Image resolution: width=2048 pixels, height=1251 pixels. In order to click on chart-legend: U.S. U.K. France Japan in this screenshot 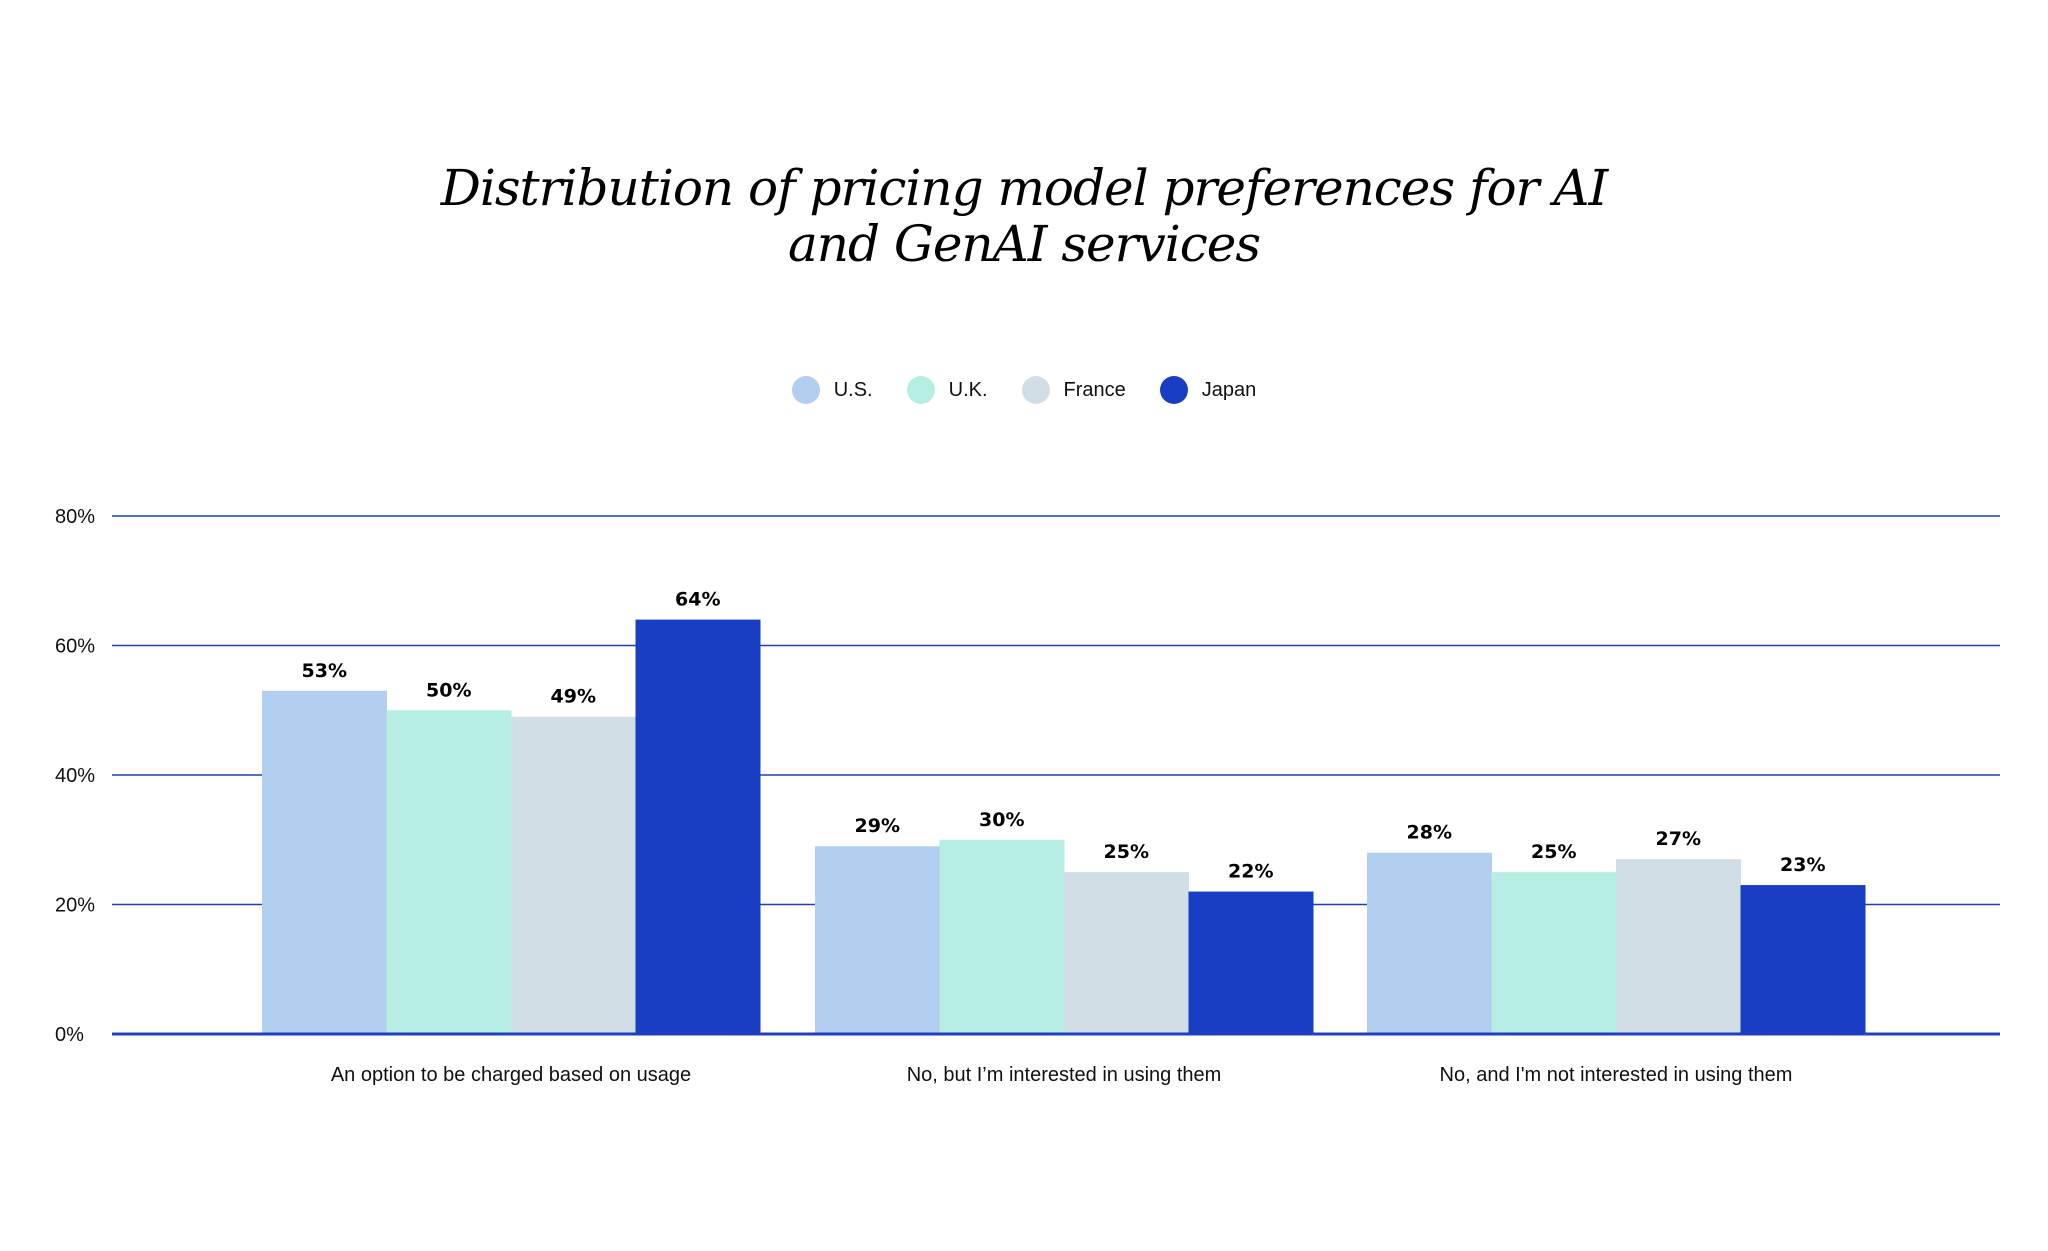, I will do `click(1024, 390)`.